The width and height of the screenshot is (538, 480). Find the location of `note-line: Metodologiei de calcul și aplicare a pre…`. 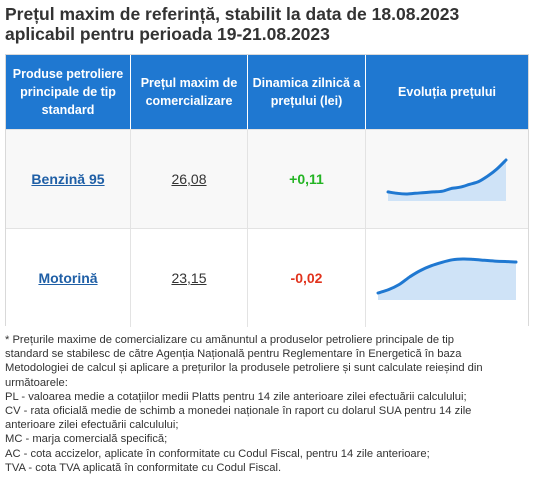

note-line: Metodologiei de calcul și aplicare a pre… is located at coordinates (244, 368).